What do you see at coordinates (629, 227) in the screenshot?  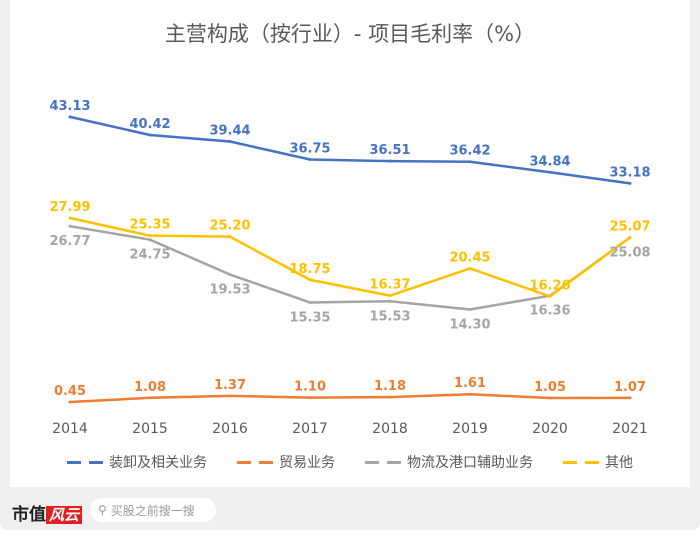 I see `data-label: 25.07` at bounding box center [629, 227].